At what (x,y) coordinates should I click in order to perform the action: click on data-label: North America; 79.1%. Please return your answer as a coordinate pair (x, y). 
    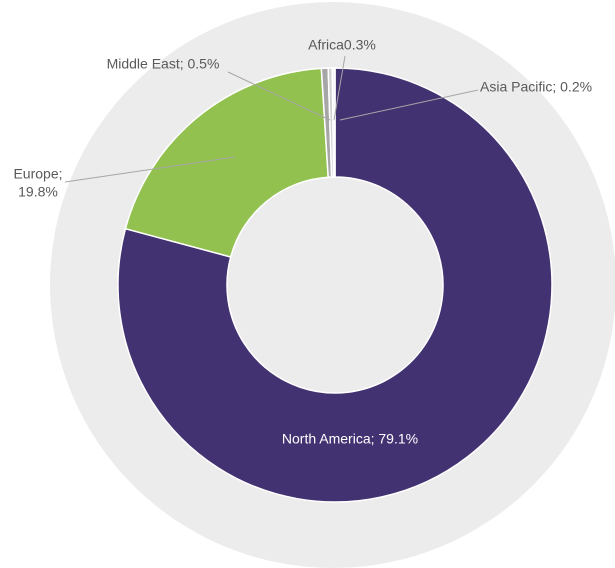
    Looking at the image, I should click on (350, 439).